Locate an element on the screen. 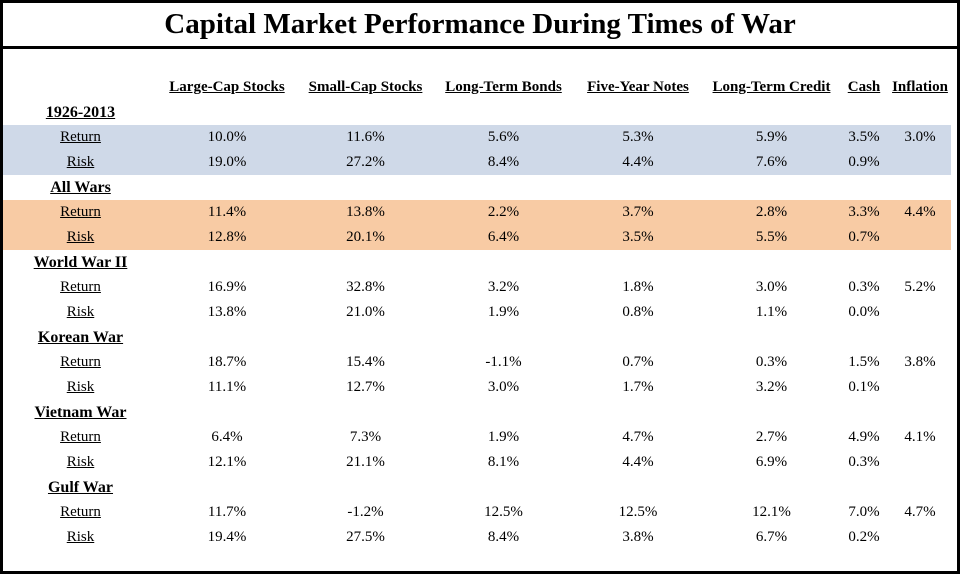 The width and height of the screenshot is (960, 574). risk-label-vietnam-war-text: Risk is located at coordinates (80, 462).